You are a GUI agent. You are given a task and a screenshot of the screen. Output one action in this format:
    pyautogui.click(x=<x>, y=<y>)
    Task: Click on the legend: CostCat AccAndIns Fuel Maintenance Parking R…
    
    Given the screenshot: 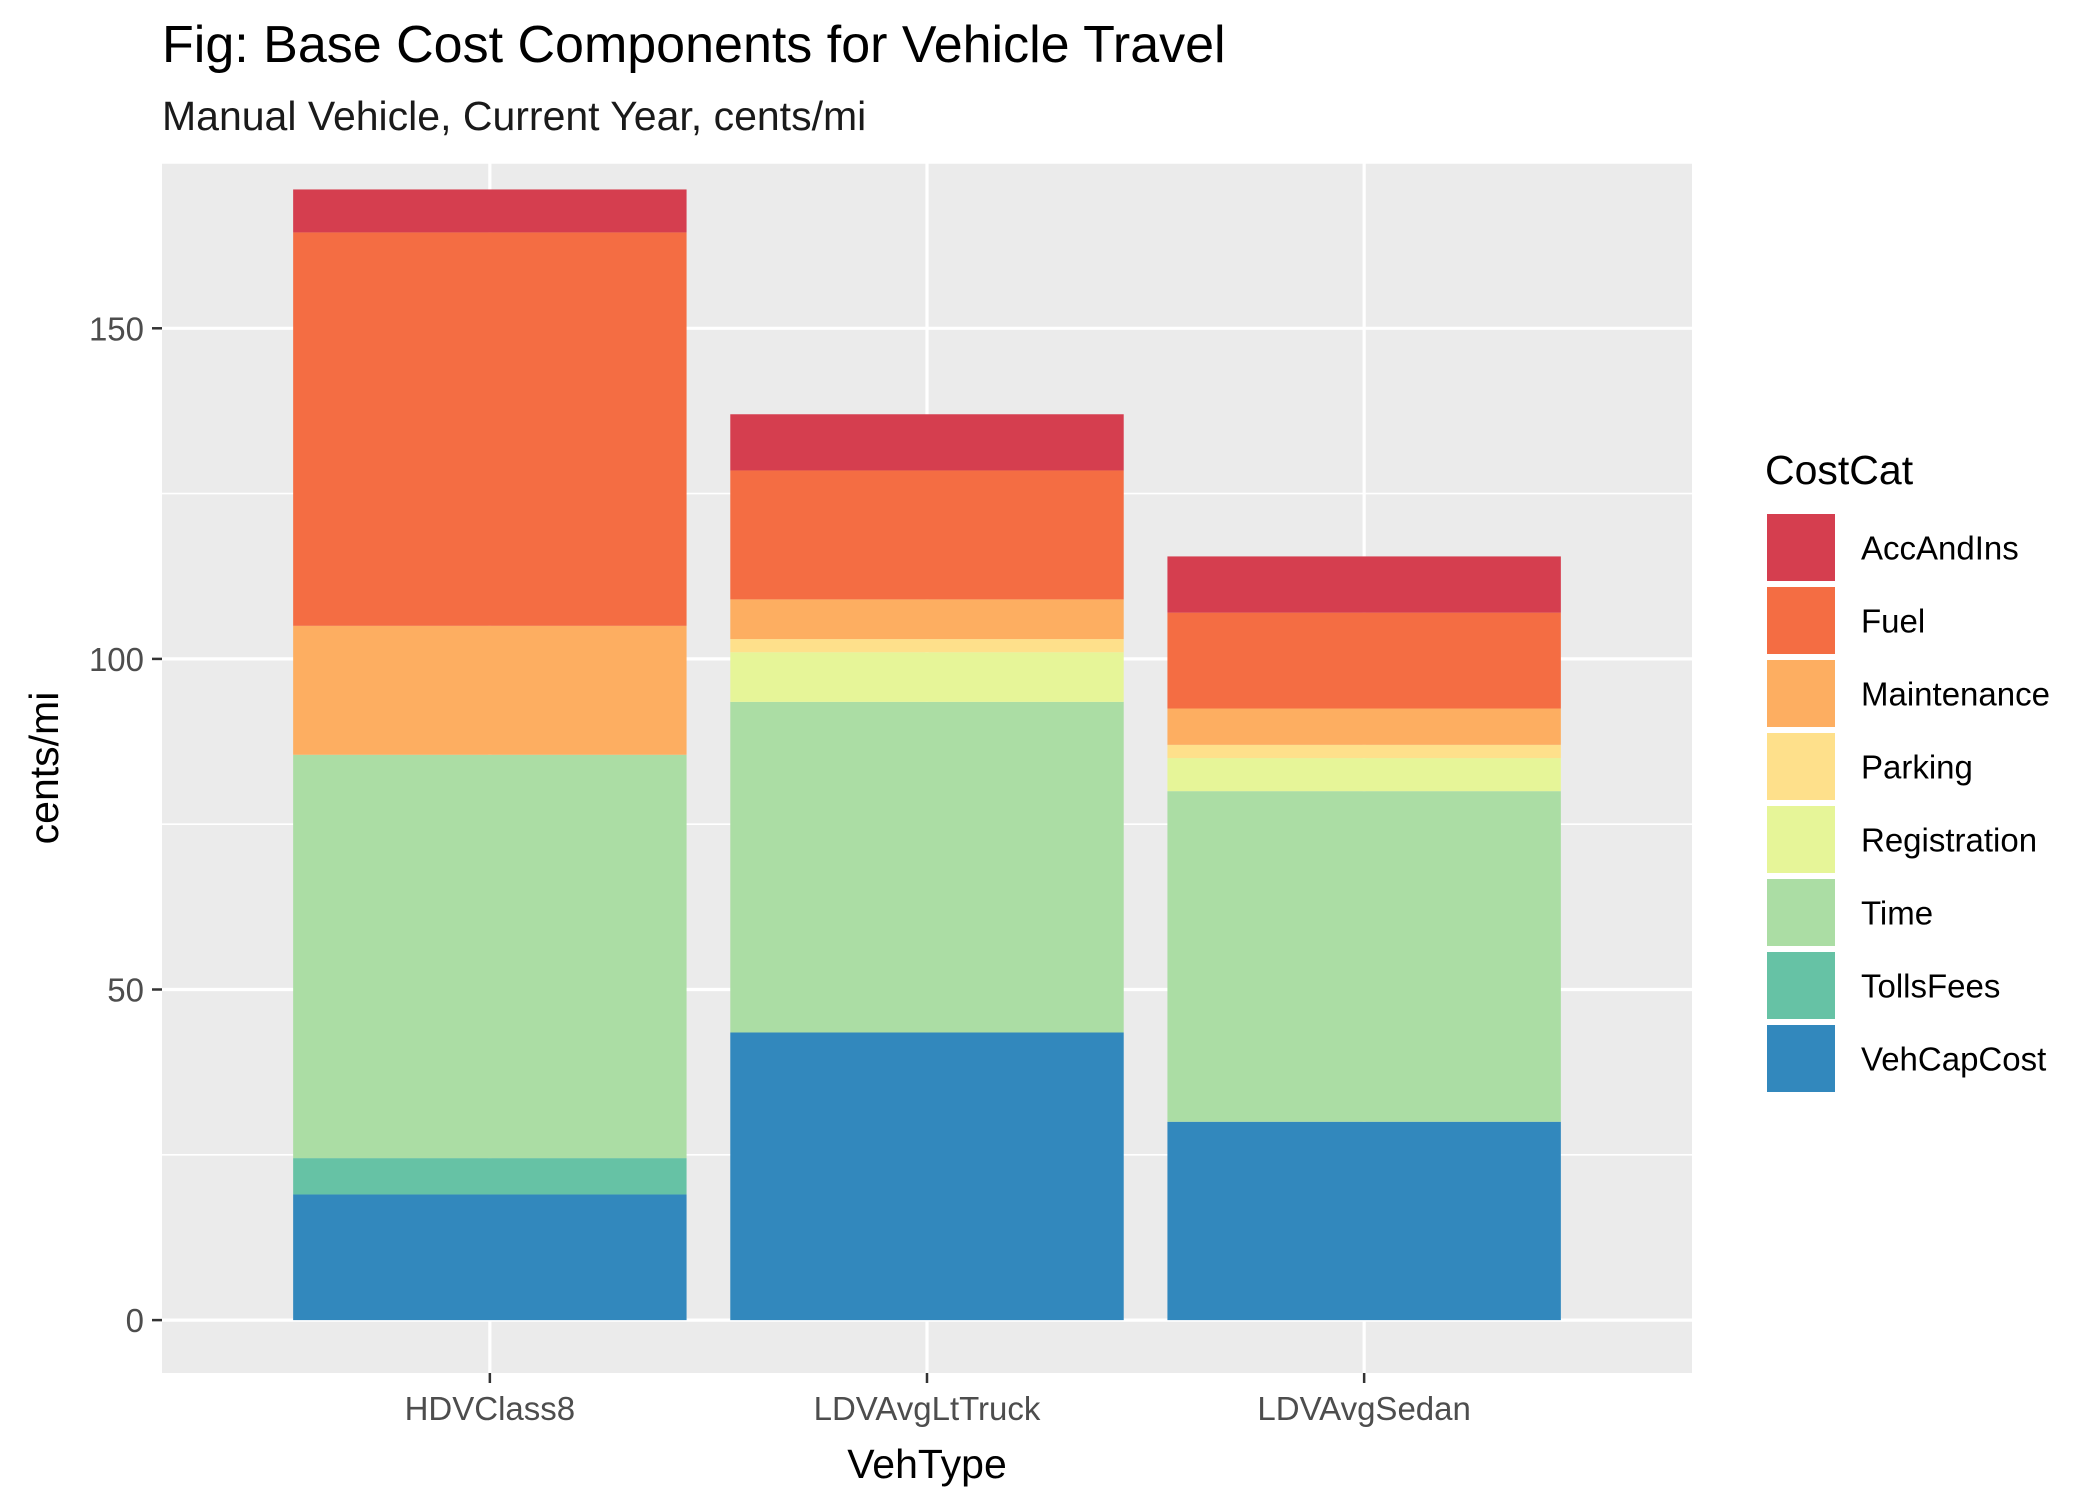 What is the action you would take?
    pyautogui.click(x=1907, y=769)
    